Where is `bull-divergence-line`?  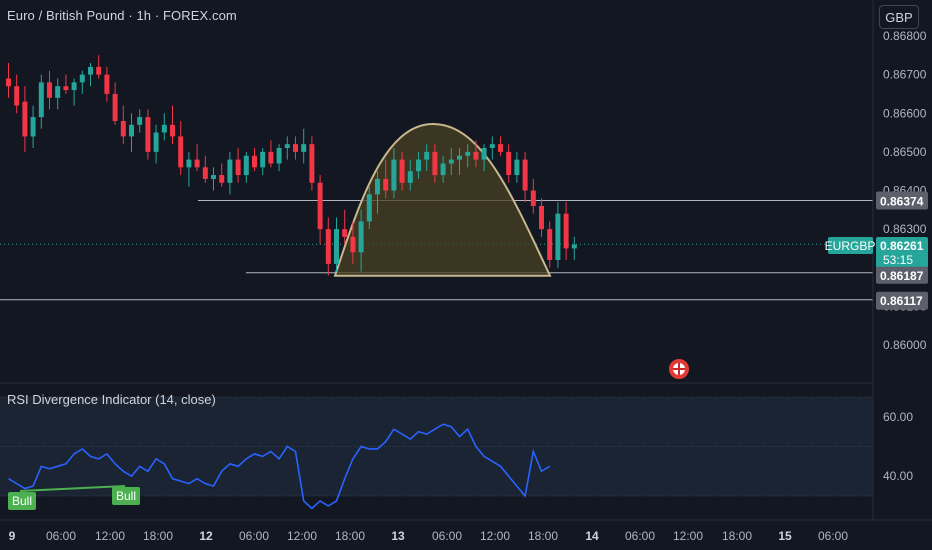
bull-divergence-line is located at coordinates (72, 488).